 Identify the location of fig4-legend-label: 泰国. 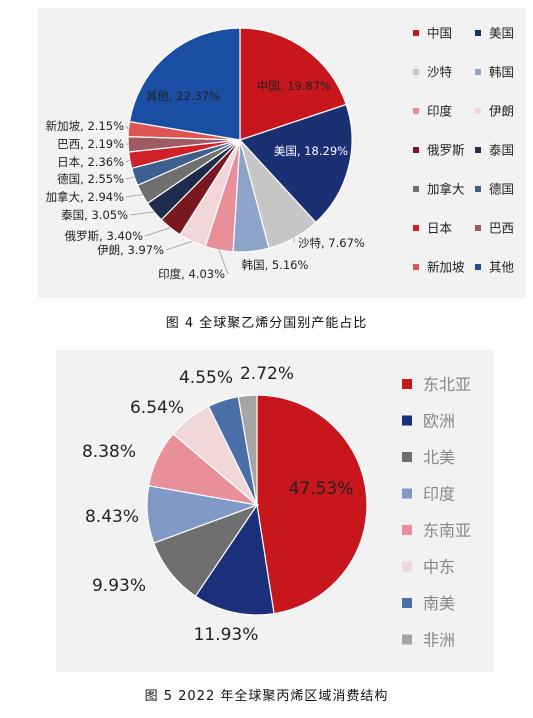
(501, 150).